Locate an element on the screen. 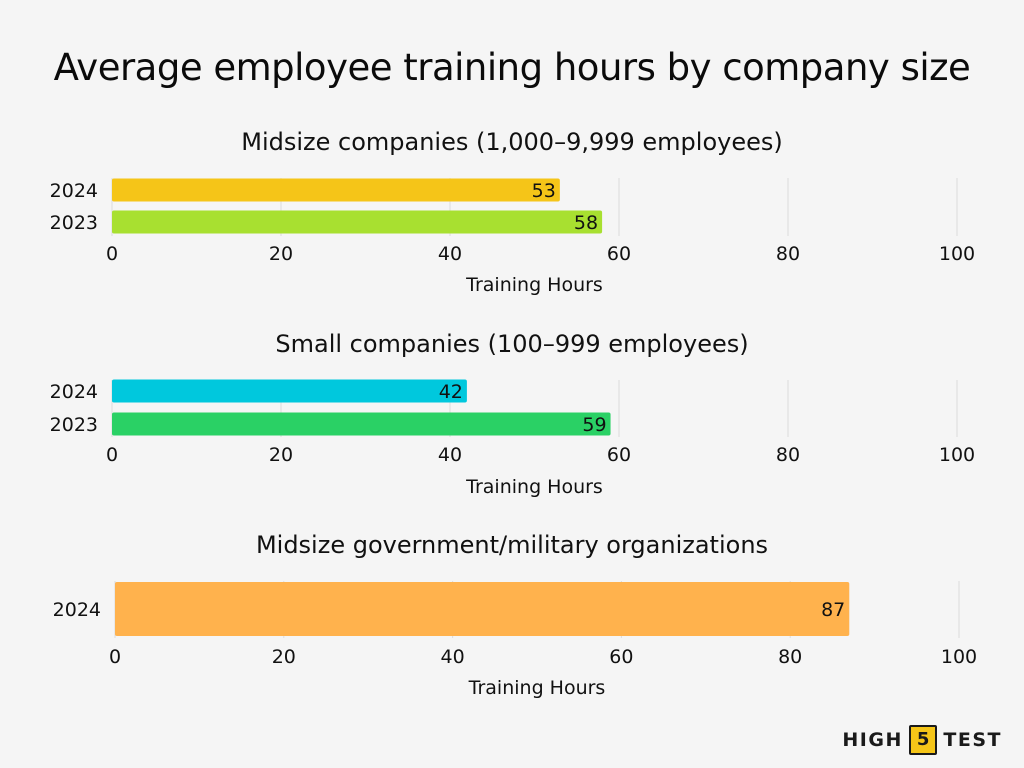 Image resolution: width=1024 pixels, height=768 pixels. chart-2-bar-2024 is located at coordinates (289, 391).